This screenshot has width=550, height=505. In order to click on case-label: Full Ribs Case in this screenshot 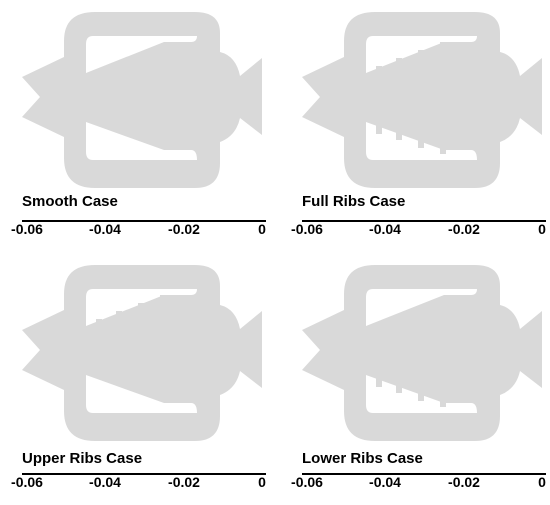, I will do `click(354, 201)`.